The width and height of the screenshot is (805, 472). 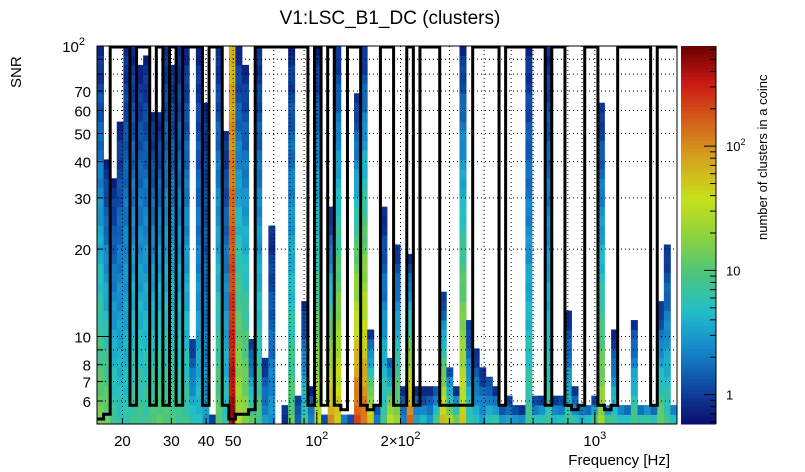 What do you see at coordinates (733, 270) in the screenshot?
I see `z-tick-label: 10` at bounding box center [733, 270].